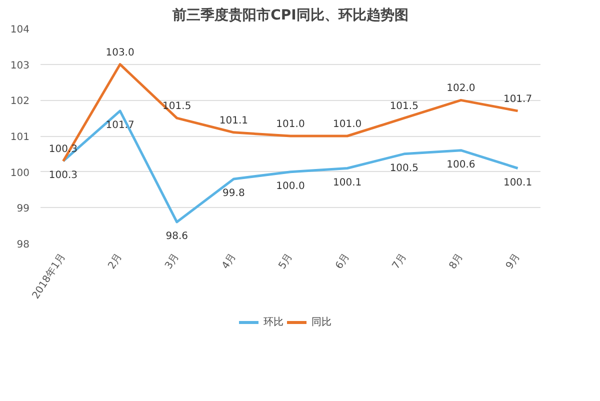  What do you see at coordinates (229, 262) in the screenshot?
I see `x-tick-label: 4月` at bounding box center [229, 262].